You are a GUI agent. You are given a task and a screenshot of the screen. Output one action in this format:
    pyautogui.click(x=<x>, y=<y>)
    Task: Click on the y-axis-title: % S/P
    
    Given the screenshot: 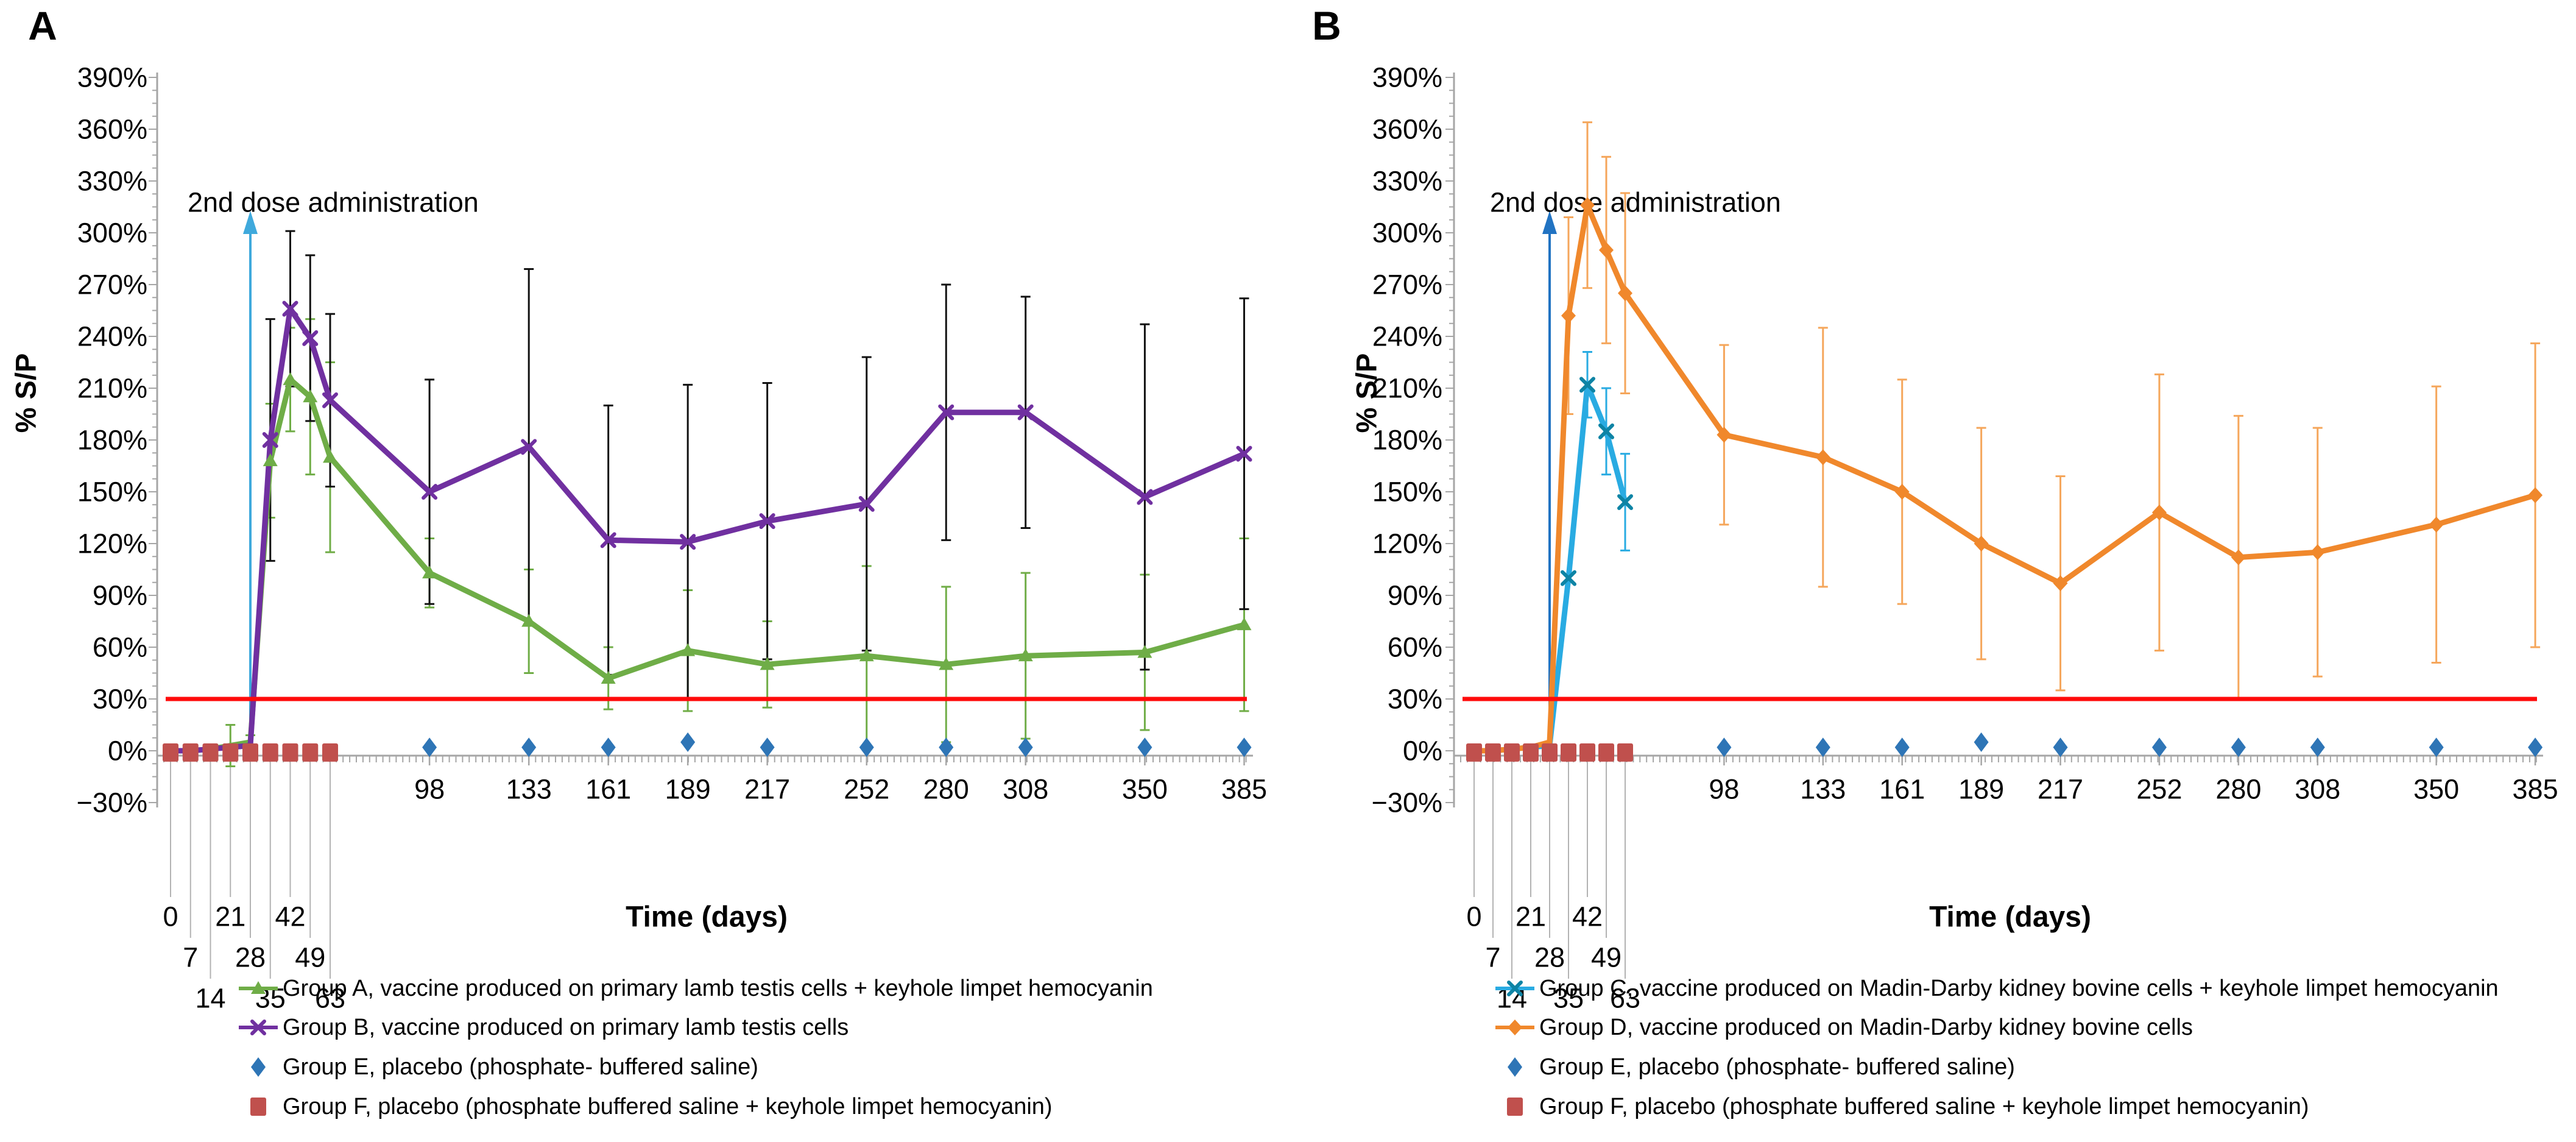 What is the action you would take?
    pyautogui.click(x=1366, y=393)
    